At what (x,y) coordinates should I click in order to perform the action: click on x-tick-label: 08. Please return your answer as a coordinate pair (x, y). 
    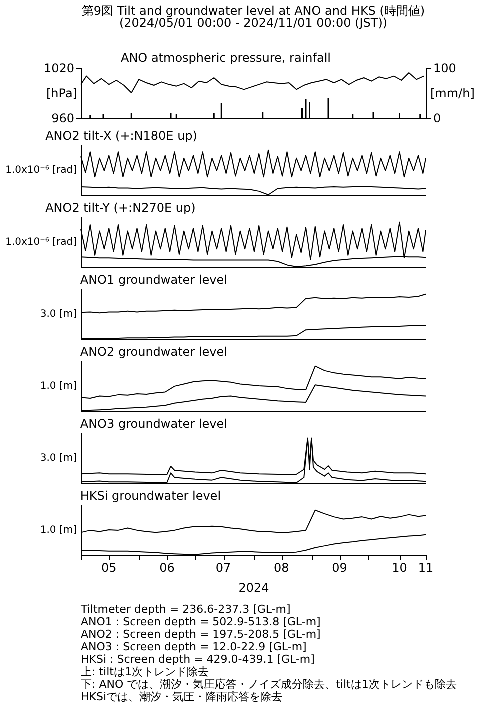
    Looking at the image, I should click on (282, 568).